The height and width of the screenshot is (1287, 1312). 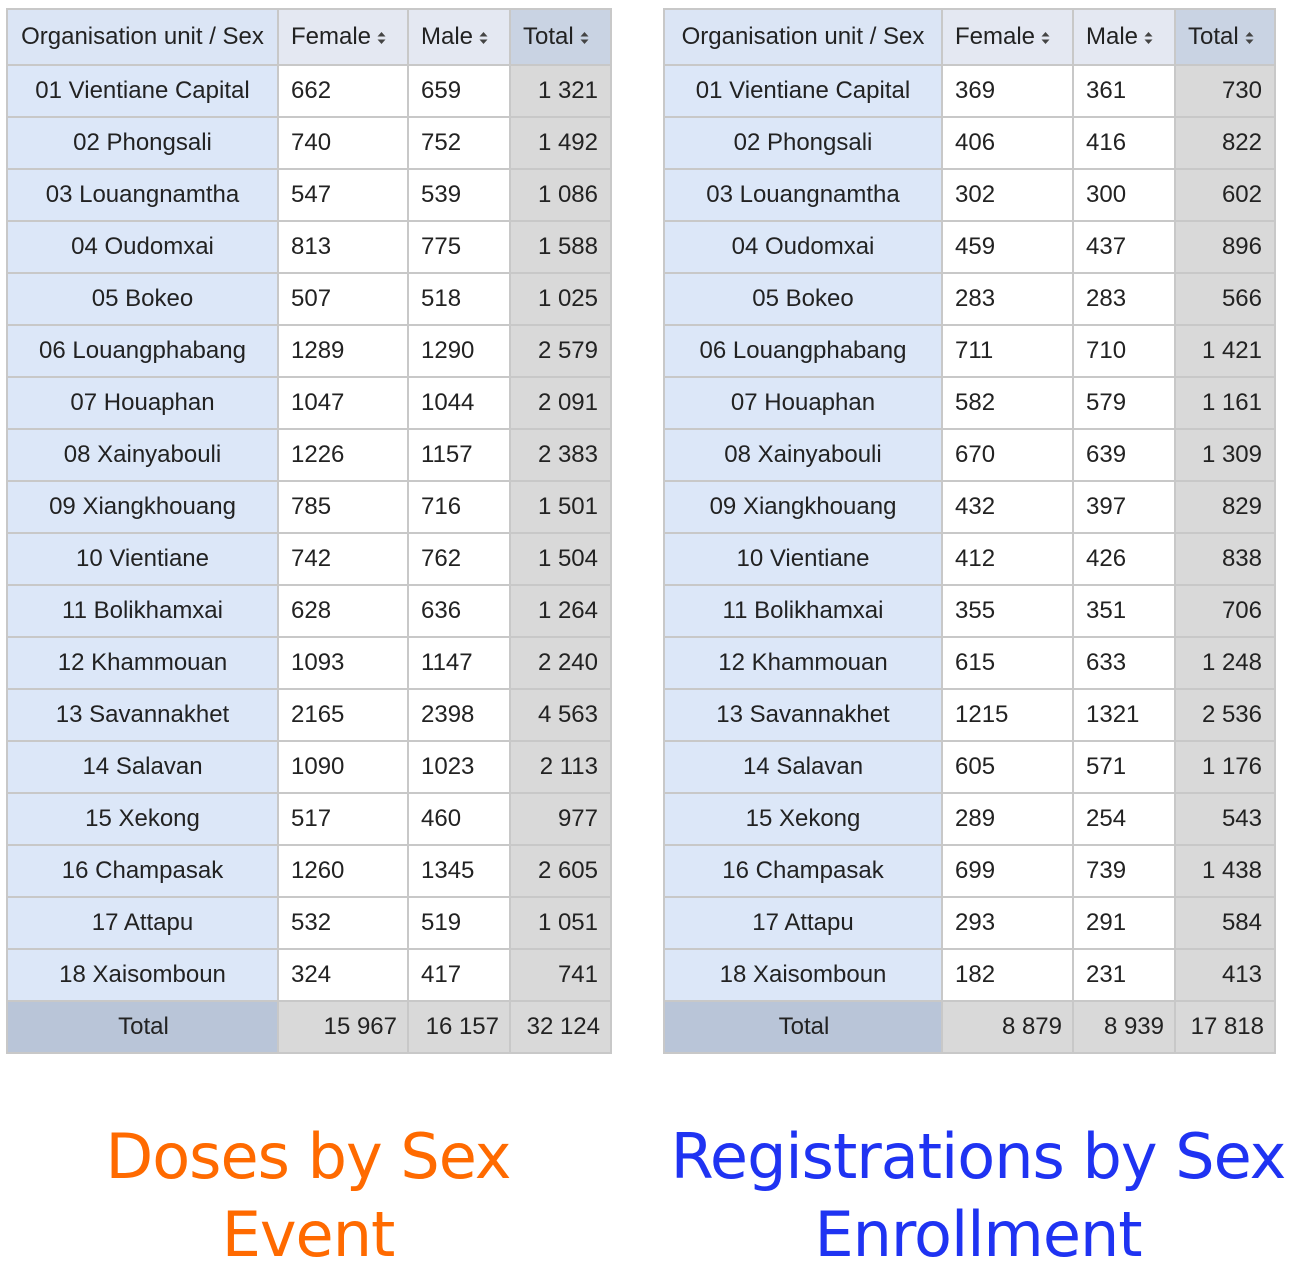 What do you see at coordinates (803, 299) in the screenshot?
I see `org-unit-cell: 05 Bokeo` at bounding box center [803, 299].